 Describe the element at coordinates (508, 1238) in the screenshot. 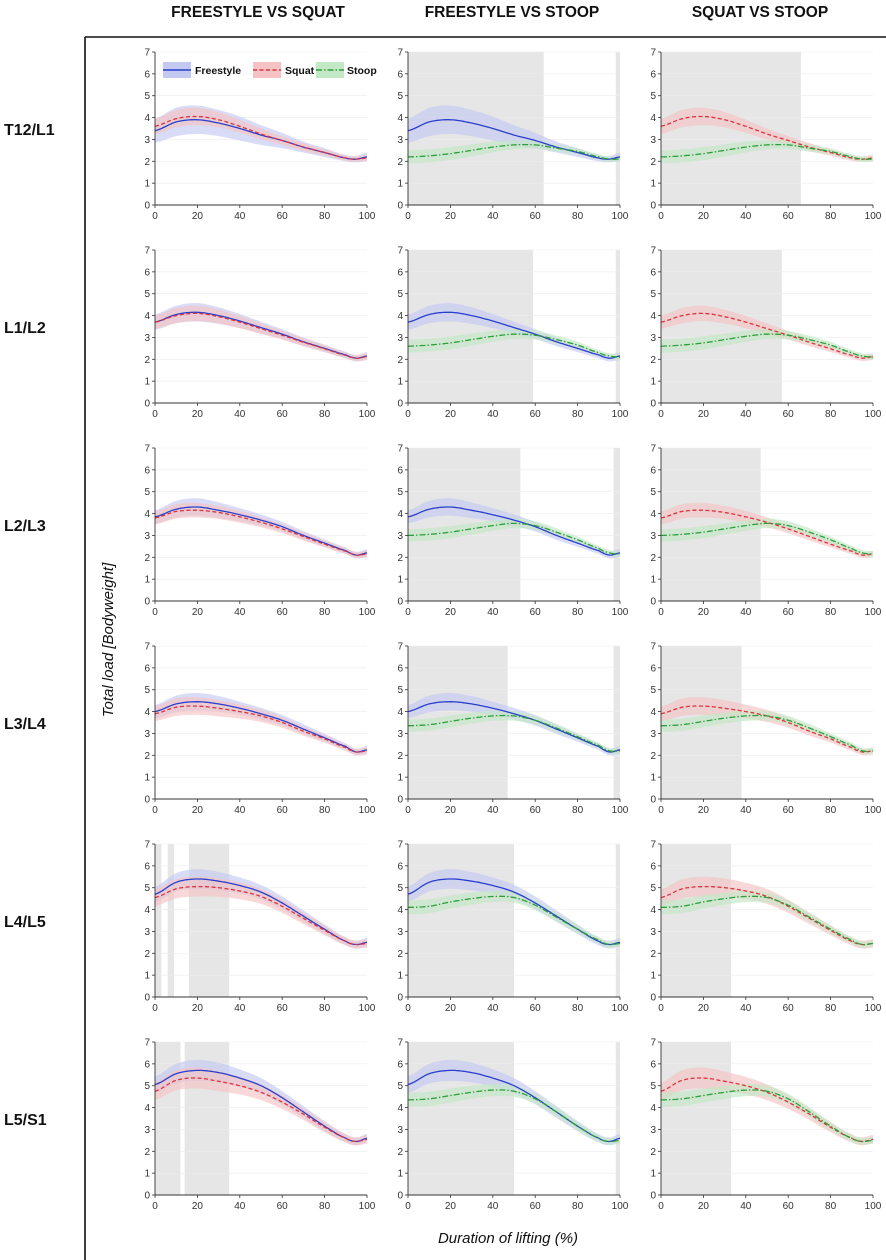

I see `x-axis-label: Duration of lifting (%)` at that location.